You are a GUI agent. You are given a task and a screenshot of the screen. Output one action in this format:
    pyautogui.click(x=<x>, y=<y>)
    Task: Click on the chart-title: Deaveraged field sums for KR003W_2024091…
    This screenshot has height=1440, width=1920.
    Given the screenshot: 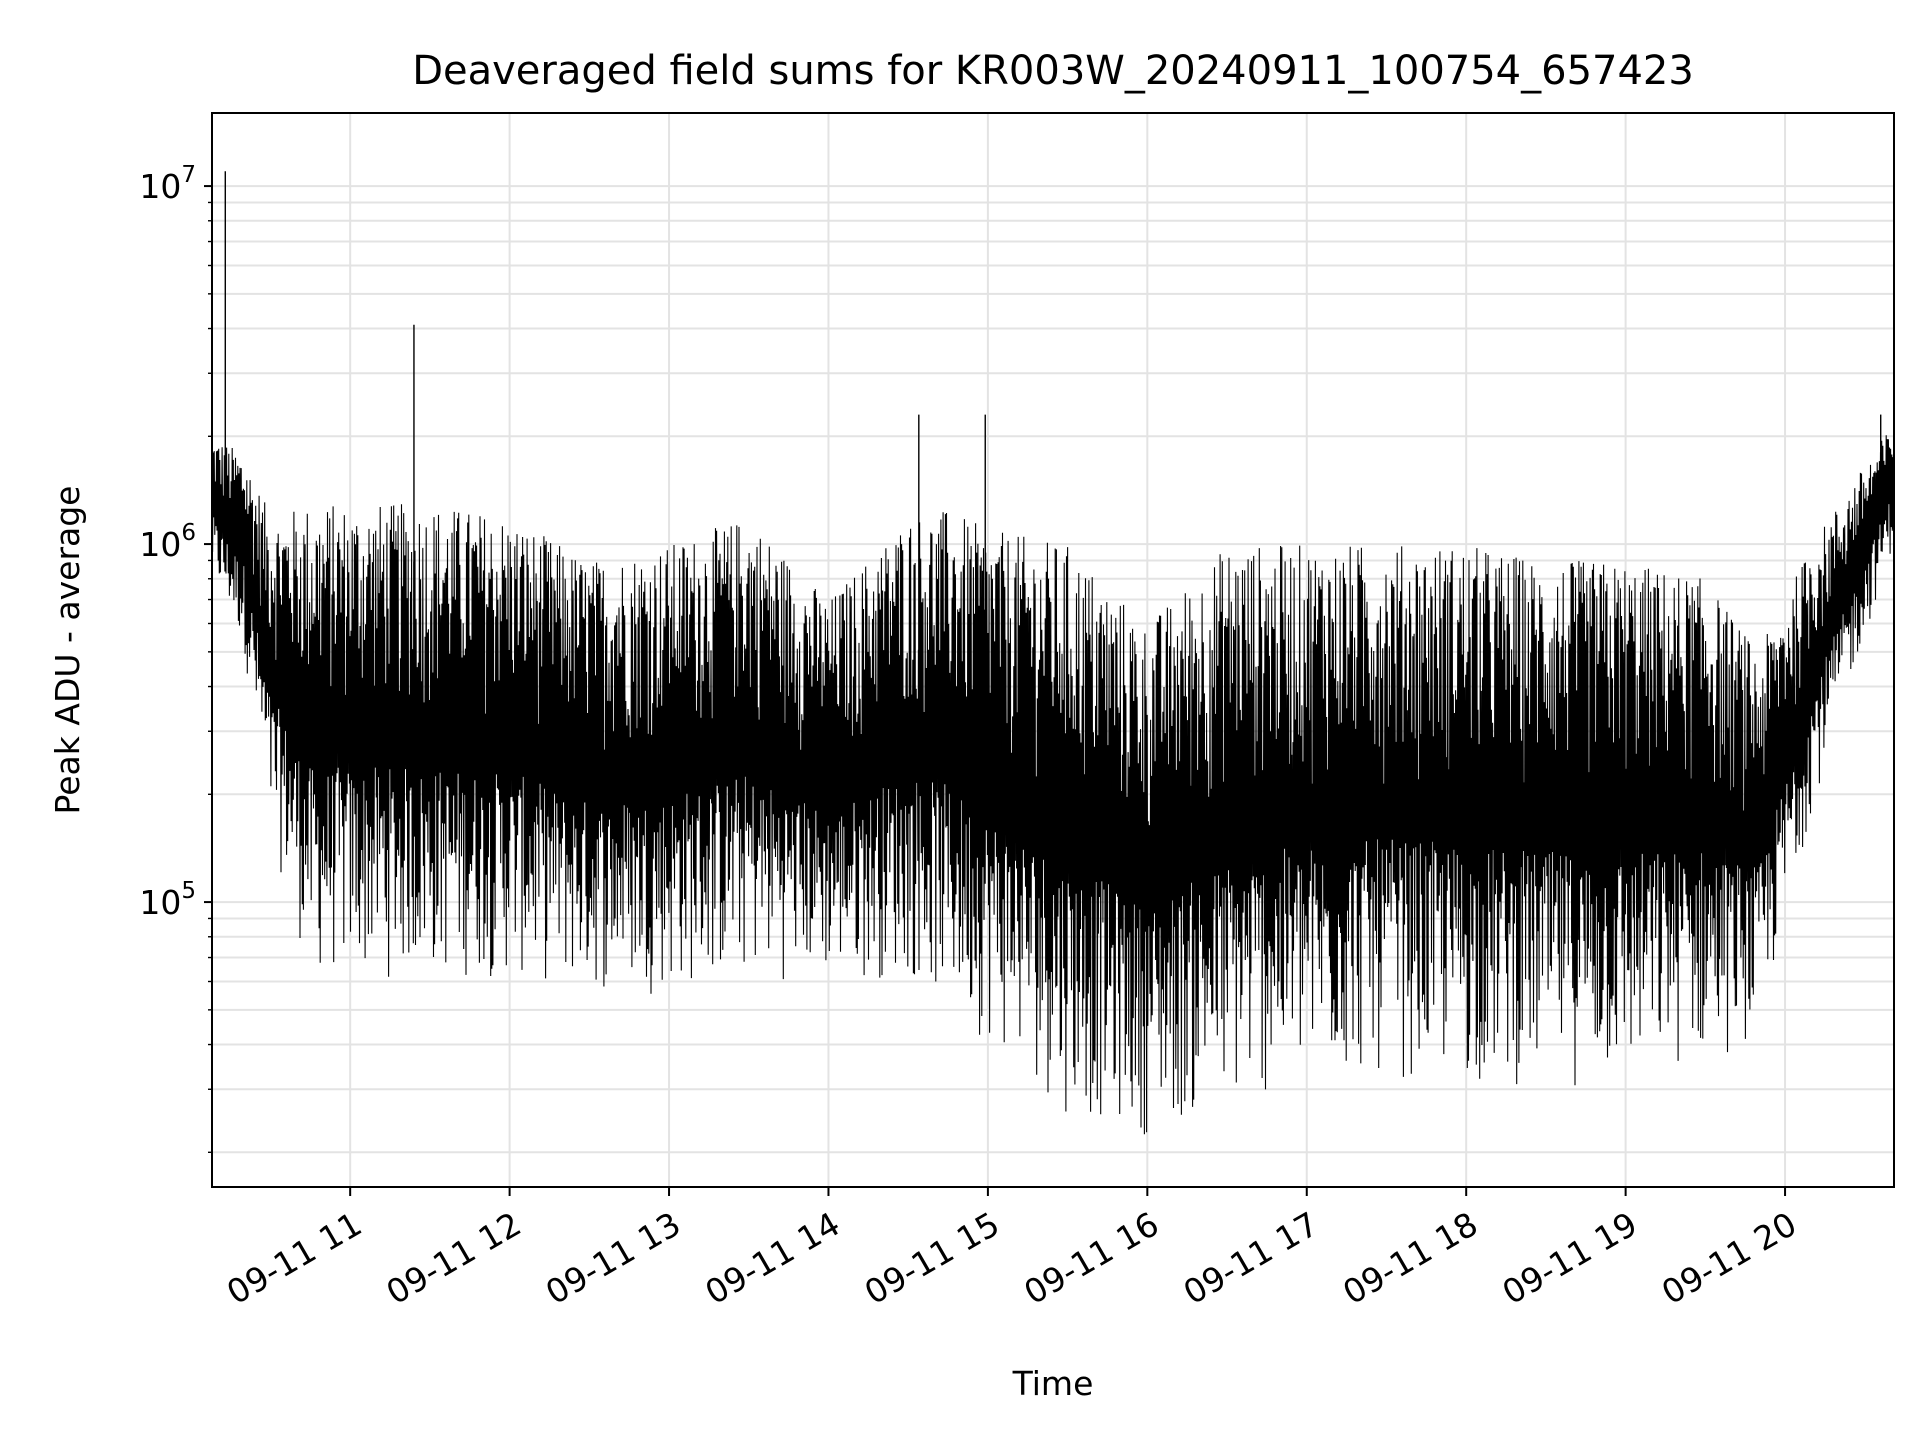 What is the action you would take?
    pyautogui.click(x=1053, y=71)
    